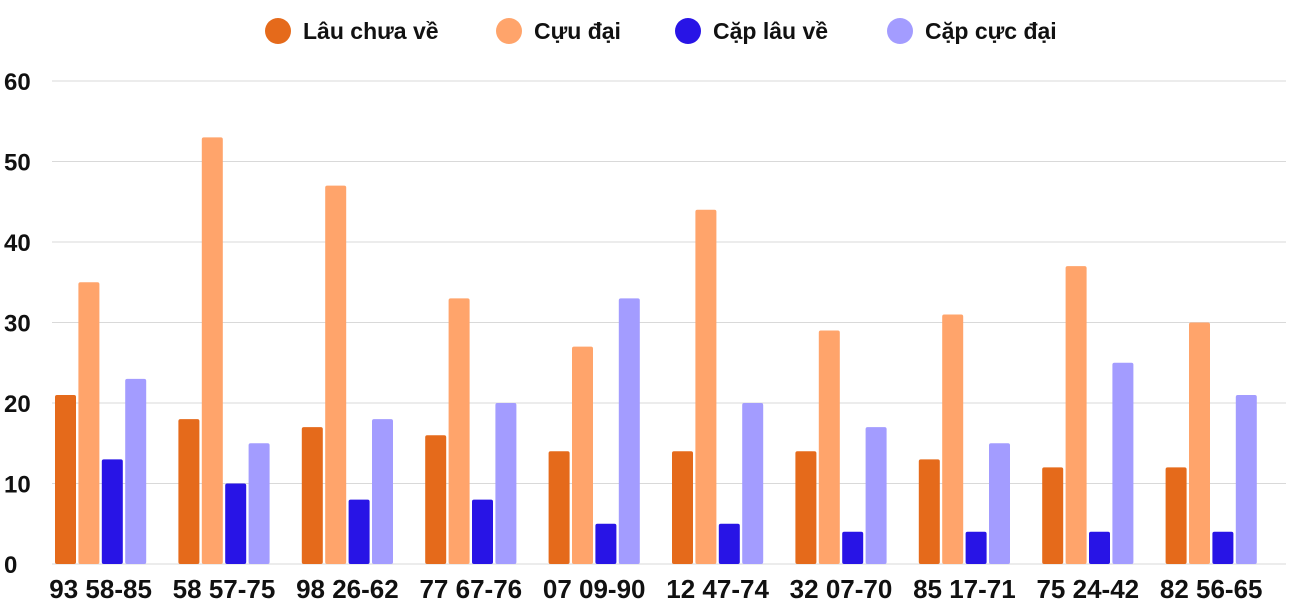 This screenshot has height=605, width=1300. What do you see at coordinates (1087, 587) in the screenshot?
I see `x-tick-label: 75 24-42` at bounding box center [1087, 587].